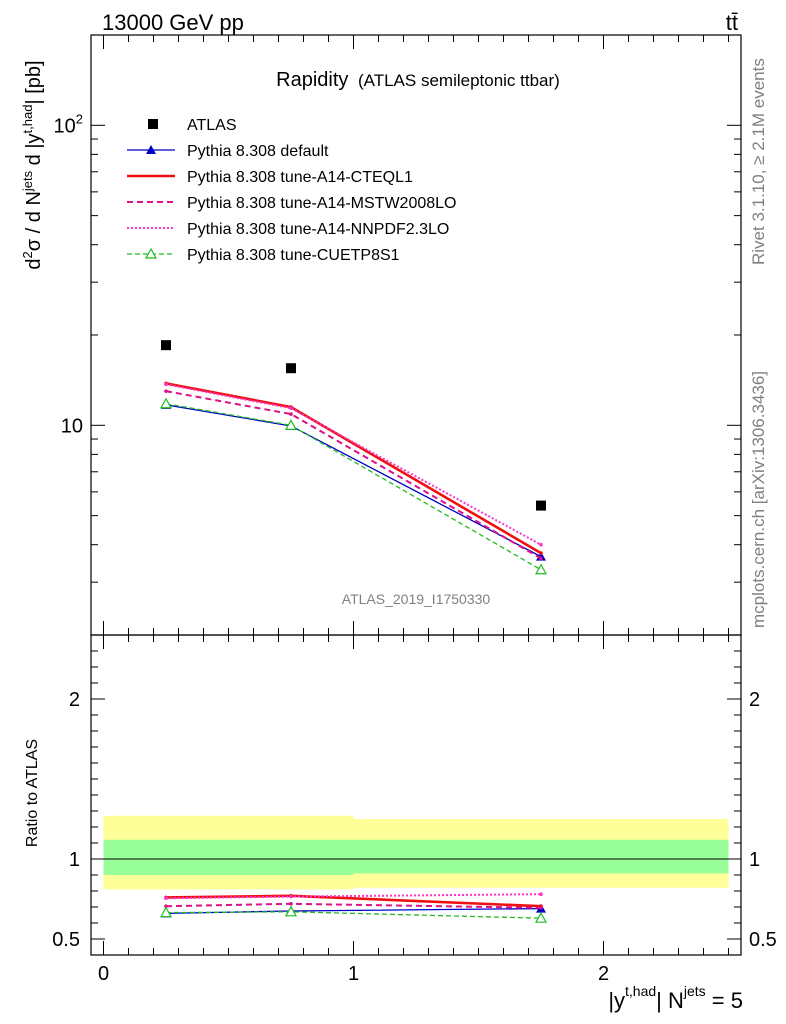  Describe the element at coordinates (754, 700) in the screenshot. I see `y-ticklabel-ratio-right: 2` at that location.